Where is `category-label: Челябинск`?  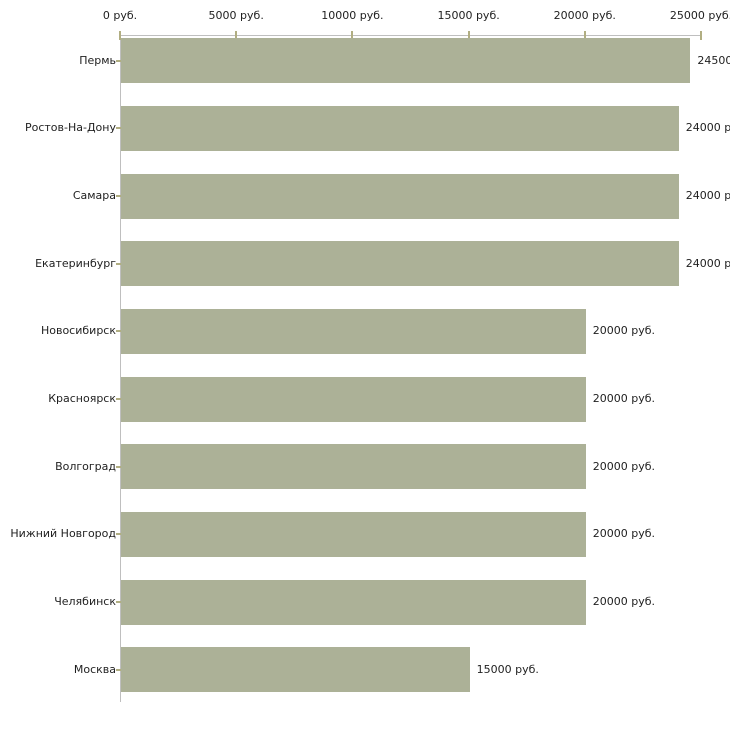 category-label: Челябинск is located at coordinates (85, 601).